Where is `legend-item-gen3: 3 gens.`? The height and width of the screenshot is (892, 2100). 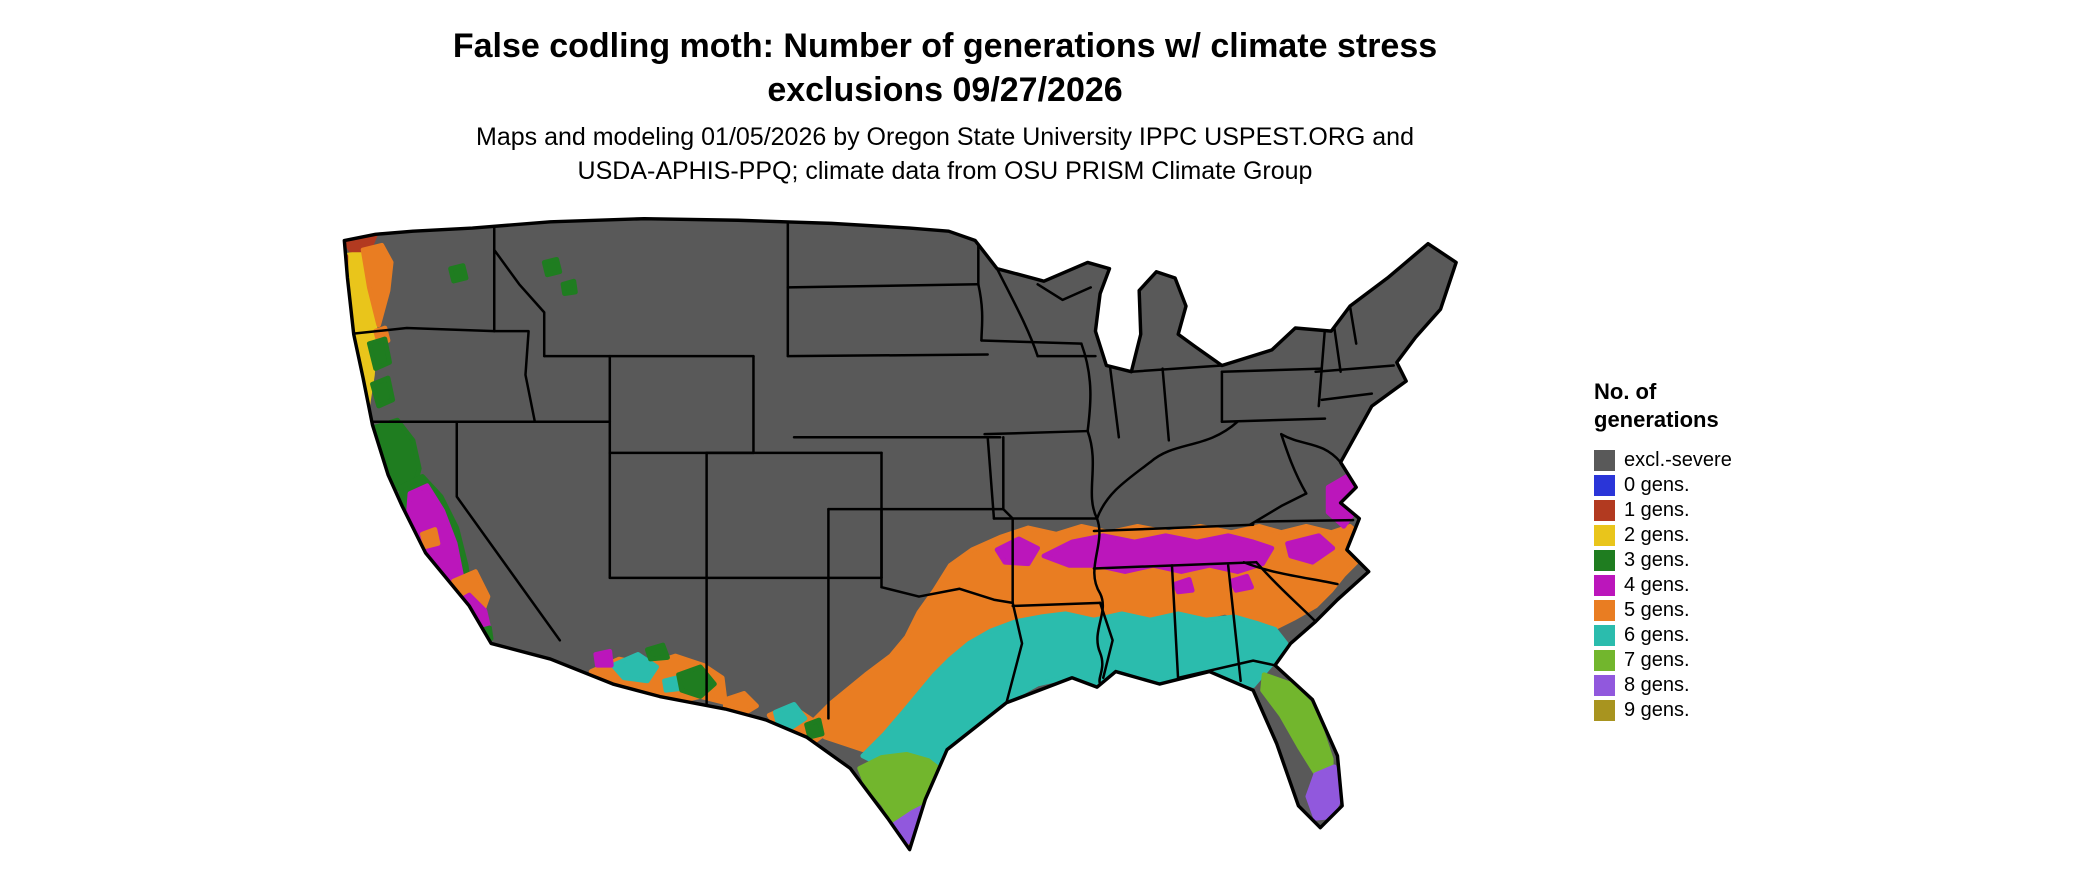 legend-item-gen3: 3 gens. is located at coordinates (1663, 560).